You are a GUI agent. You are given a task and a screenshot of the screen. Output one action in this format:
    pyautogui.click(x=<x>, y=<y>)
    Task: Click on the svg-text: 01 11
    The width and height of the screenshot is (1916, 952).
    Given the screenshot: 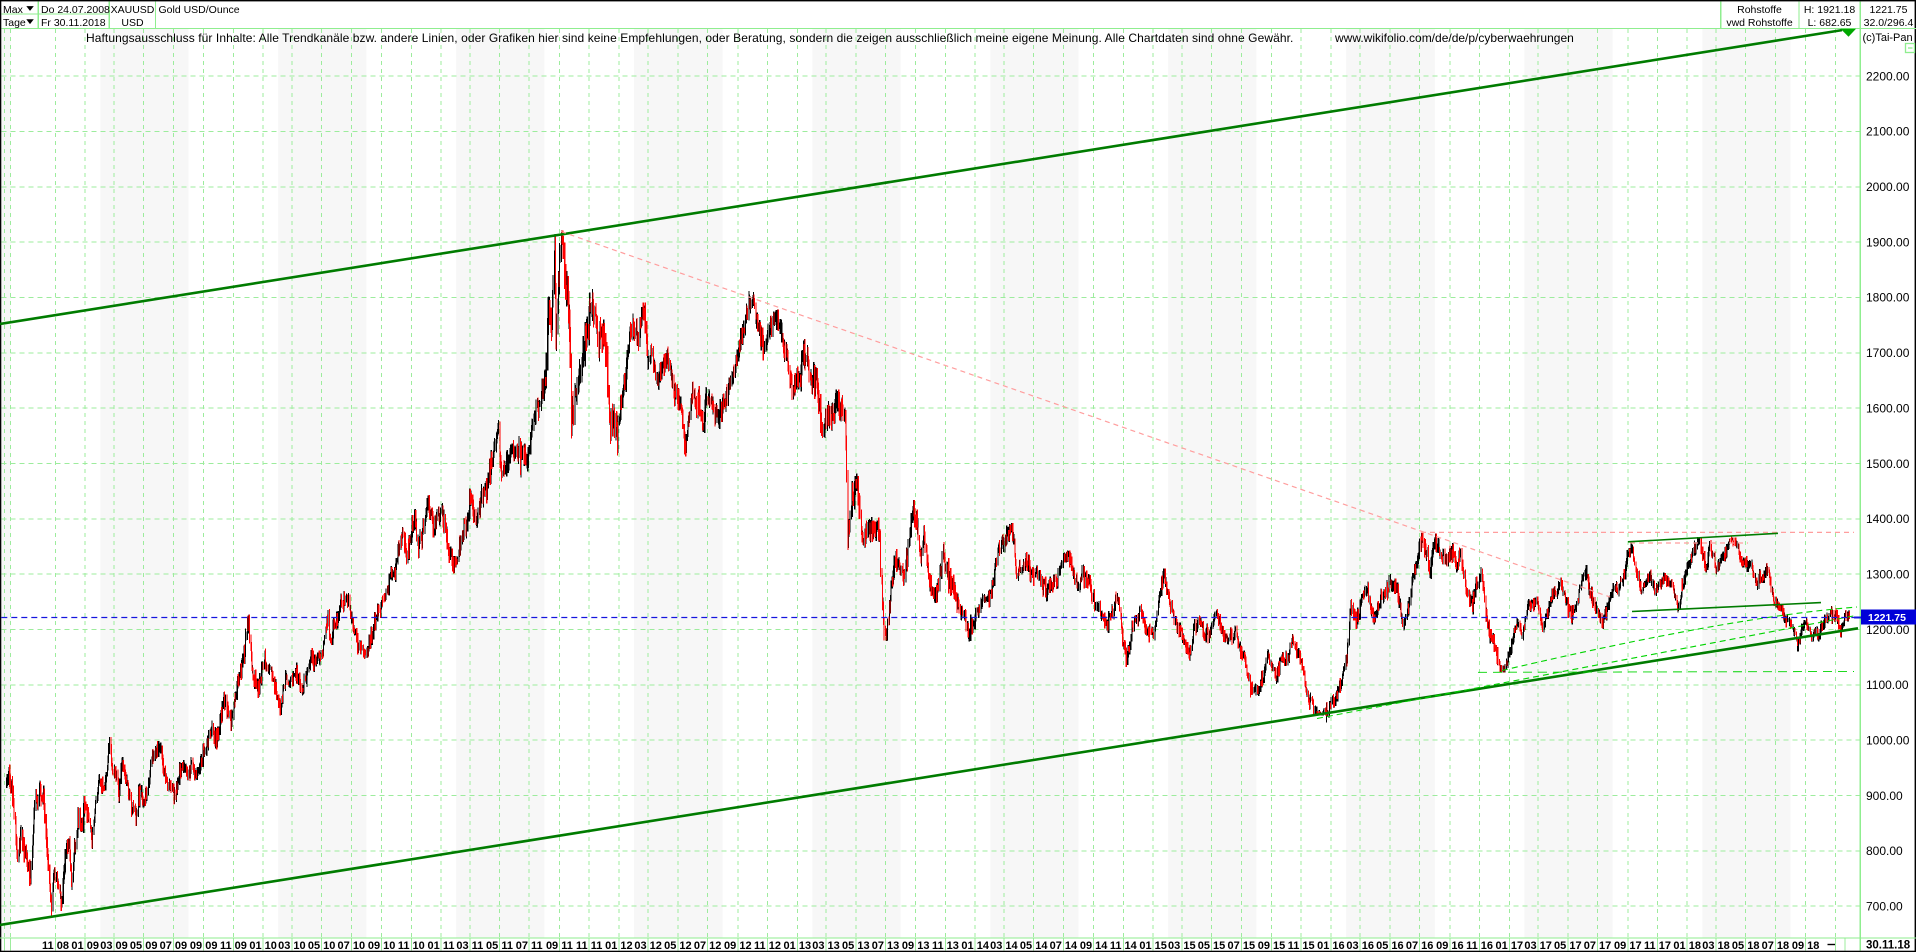 What is the action you would take?
    pyautogui.click(x=441, y=946)
    